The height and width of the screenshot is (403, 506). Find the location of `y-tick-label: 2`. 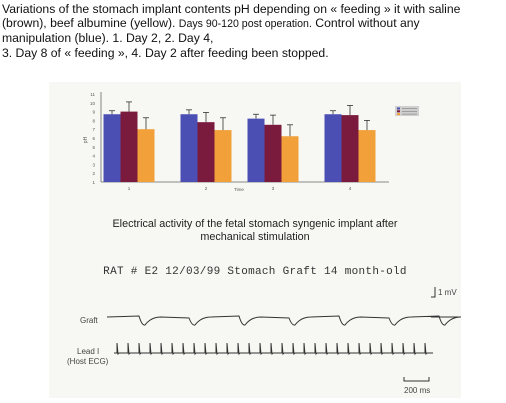

y-tick-label: 2 is located at coordinates (93, 173).